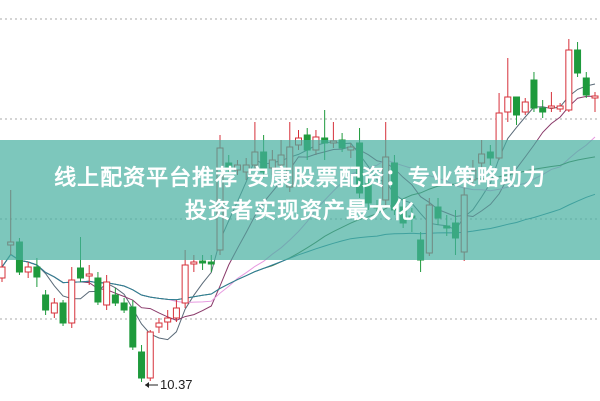  Describe the element at coordinates (147, 385) in the screenshot. I see `low-arrow-head` at that location.